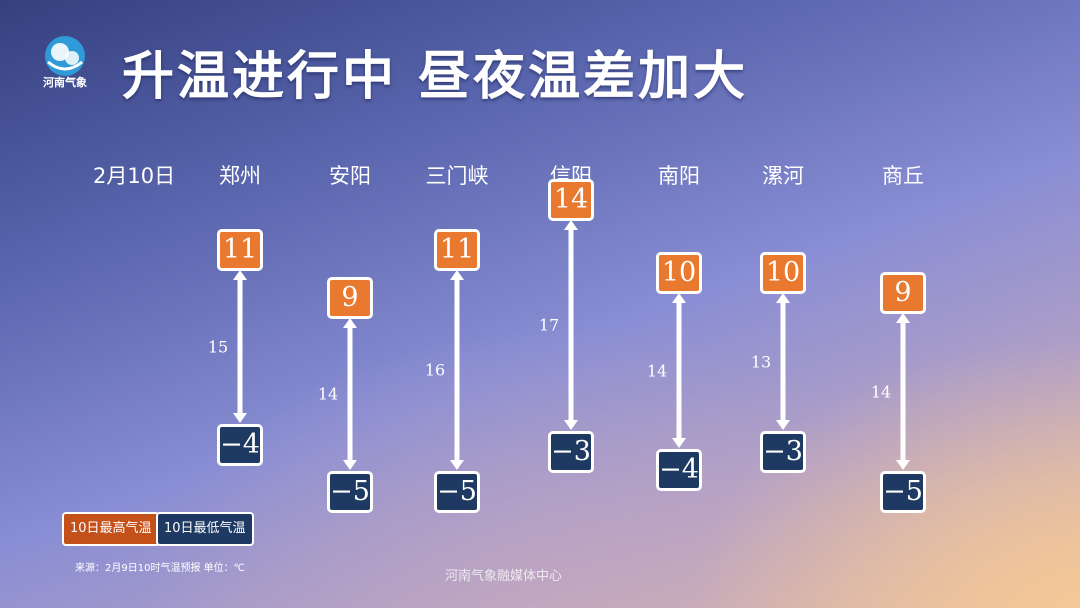 Image resolution: width=1080 pixels, height=608 pixels. What do you see at coordinates (549, 325) in the screenshot?
I see `temp-difference-label: 17` at bounding box center [549, 325].